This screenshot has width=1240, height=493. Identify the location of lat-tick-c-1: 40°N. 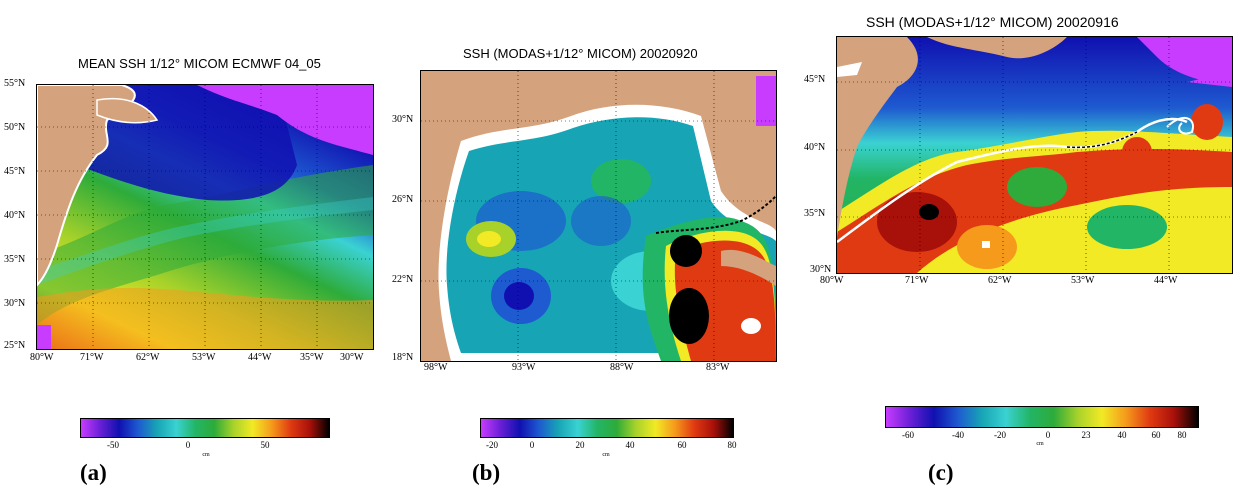
(815, 147).